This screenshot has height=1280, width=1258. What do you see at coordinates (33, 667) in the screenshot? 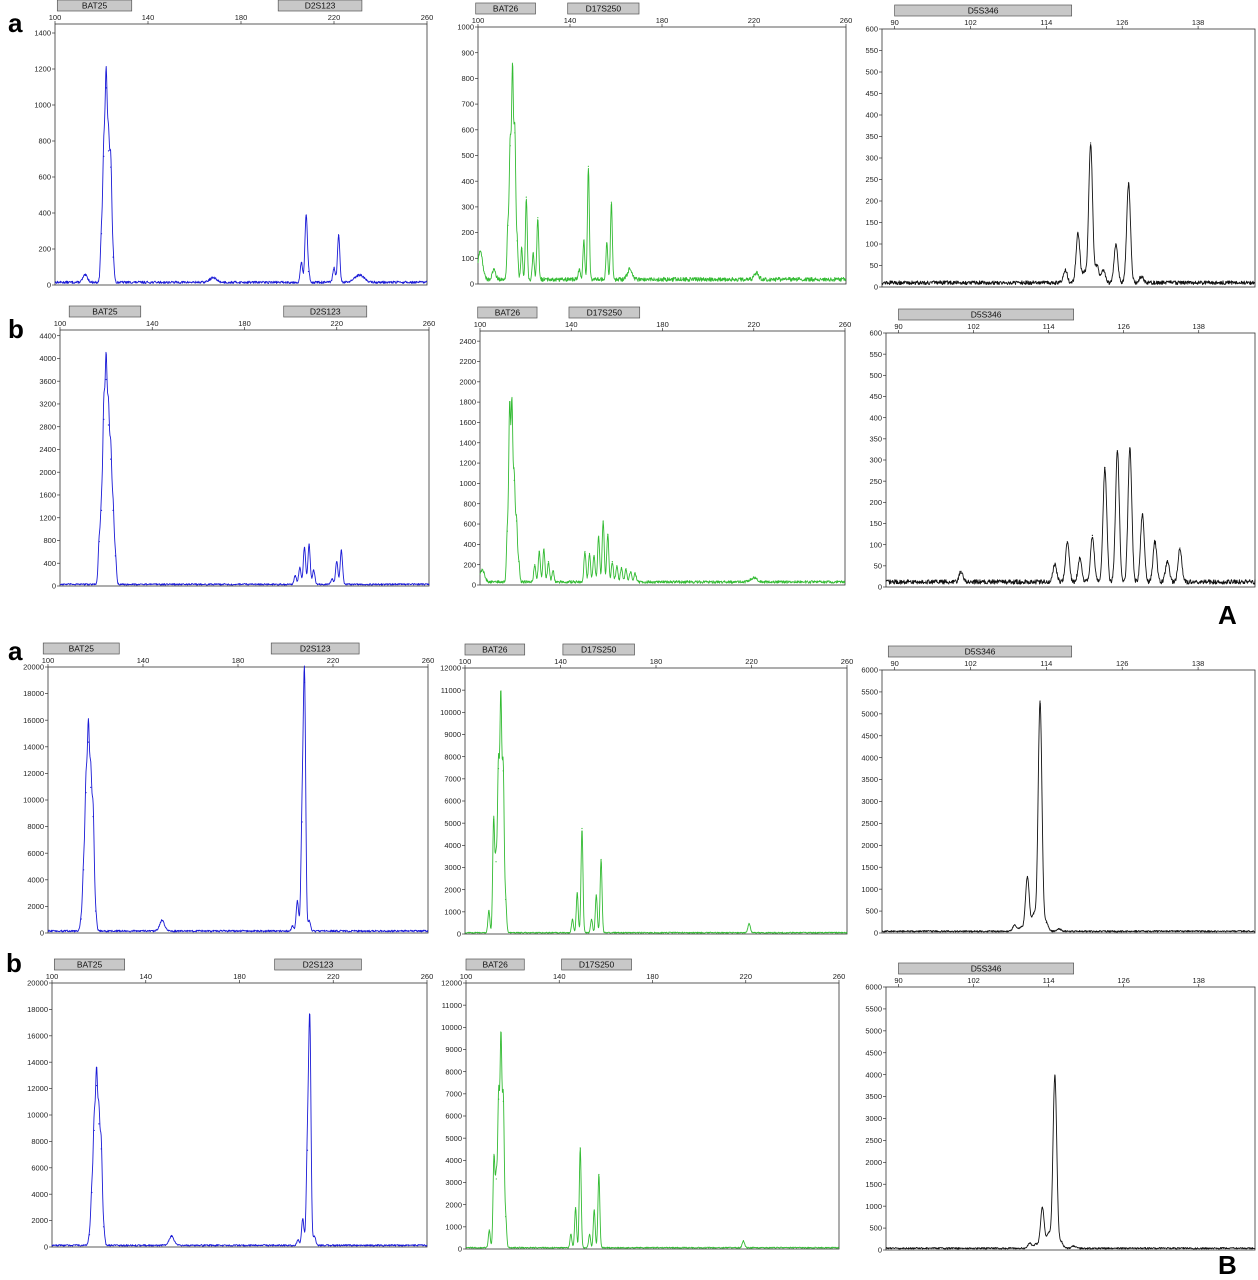
I see `y-tick-label: 20000` at bounding box center [33, 667].